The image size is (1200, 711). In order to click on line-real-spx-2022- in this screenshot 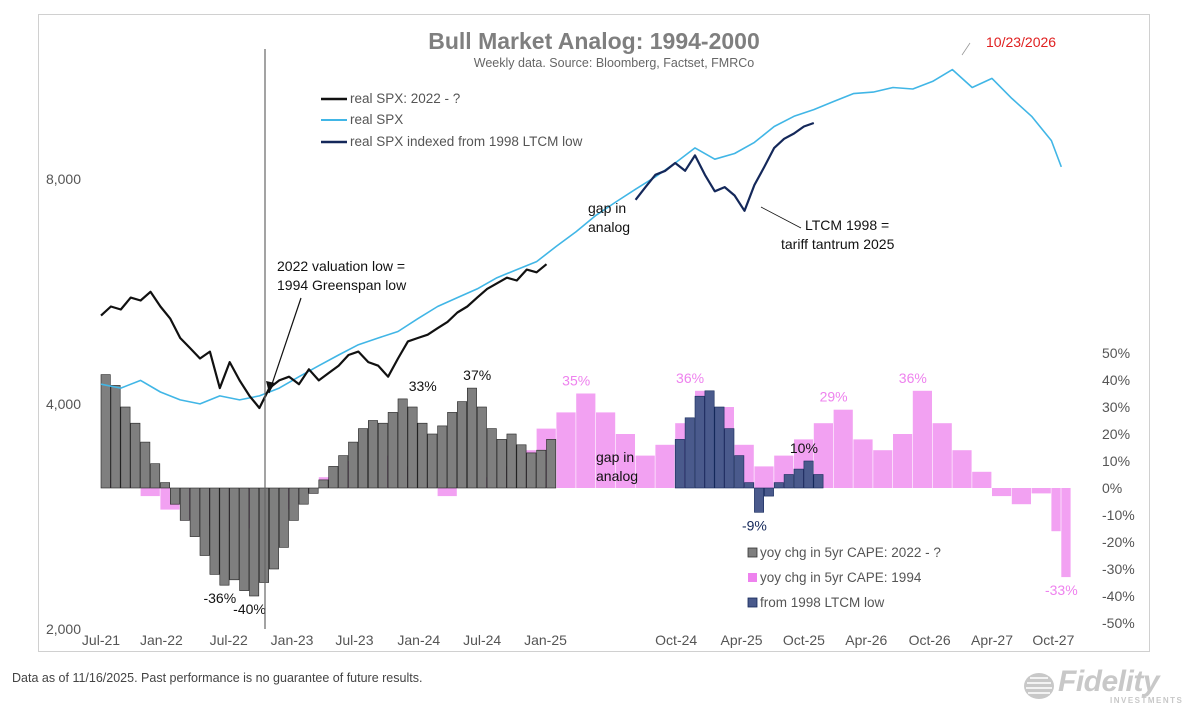, I will do `click(324, 336)`.